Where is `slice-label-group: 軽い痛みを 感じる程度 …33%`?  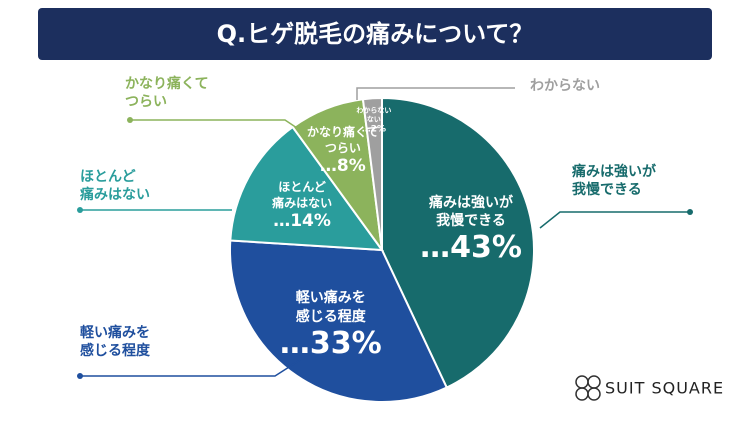
slice-label-group: 軽い痛みを 感じる程度 …33% is located at coordinates (331, 325).